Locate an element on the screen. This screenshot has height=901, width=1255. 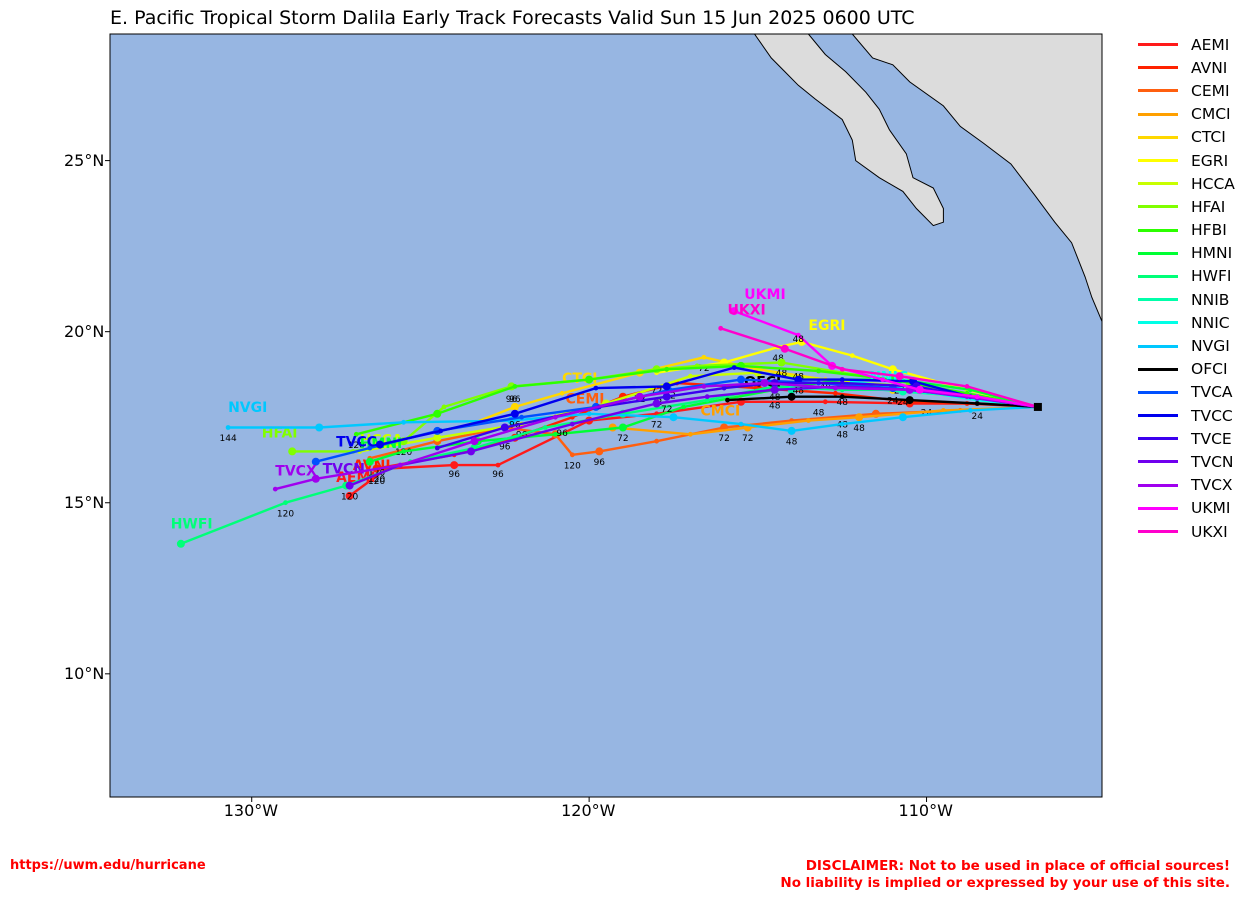
y-tick-label: 25°N is located at coordinates (84, 160).